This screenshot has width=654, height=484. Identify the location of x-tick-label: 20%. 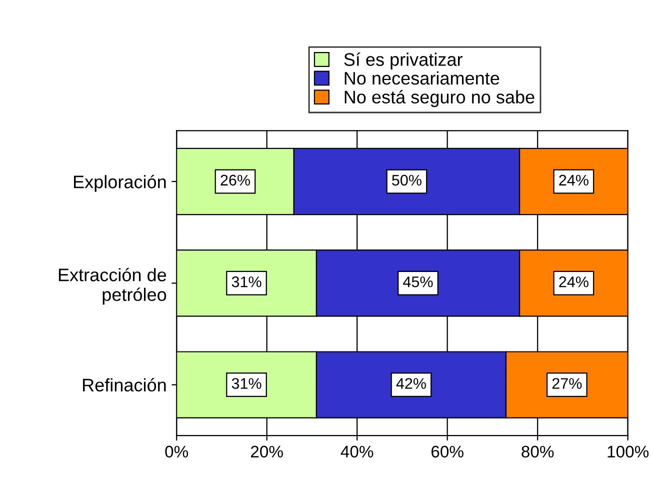
(266, 452).